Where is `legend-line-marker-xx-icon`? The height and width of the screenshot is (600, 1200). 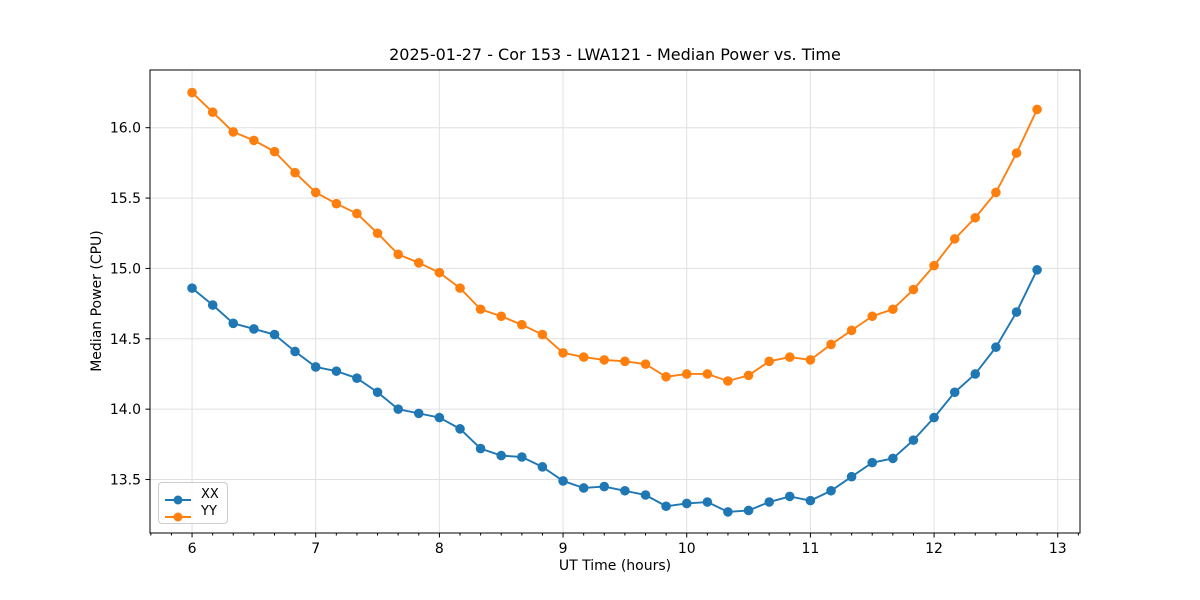 legend-line-marker-xx-icon is located at coordinates (178, 497).